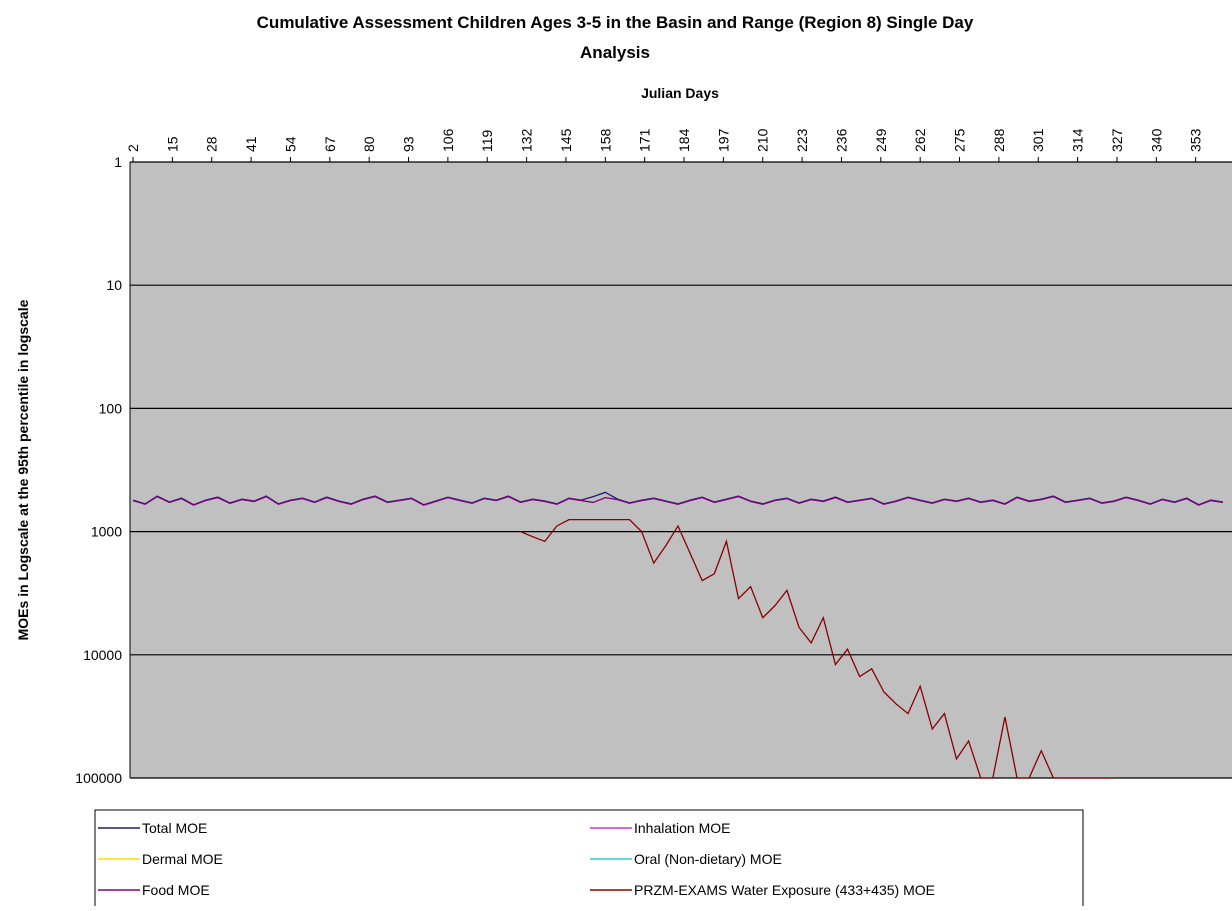 Image resolution: width=1232 pixels, height=911 pixels. What do you see at coordinates (114, 285) in the screenshot?
I see `y-tick-label: 10` at bounding box center [114, 285].